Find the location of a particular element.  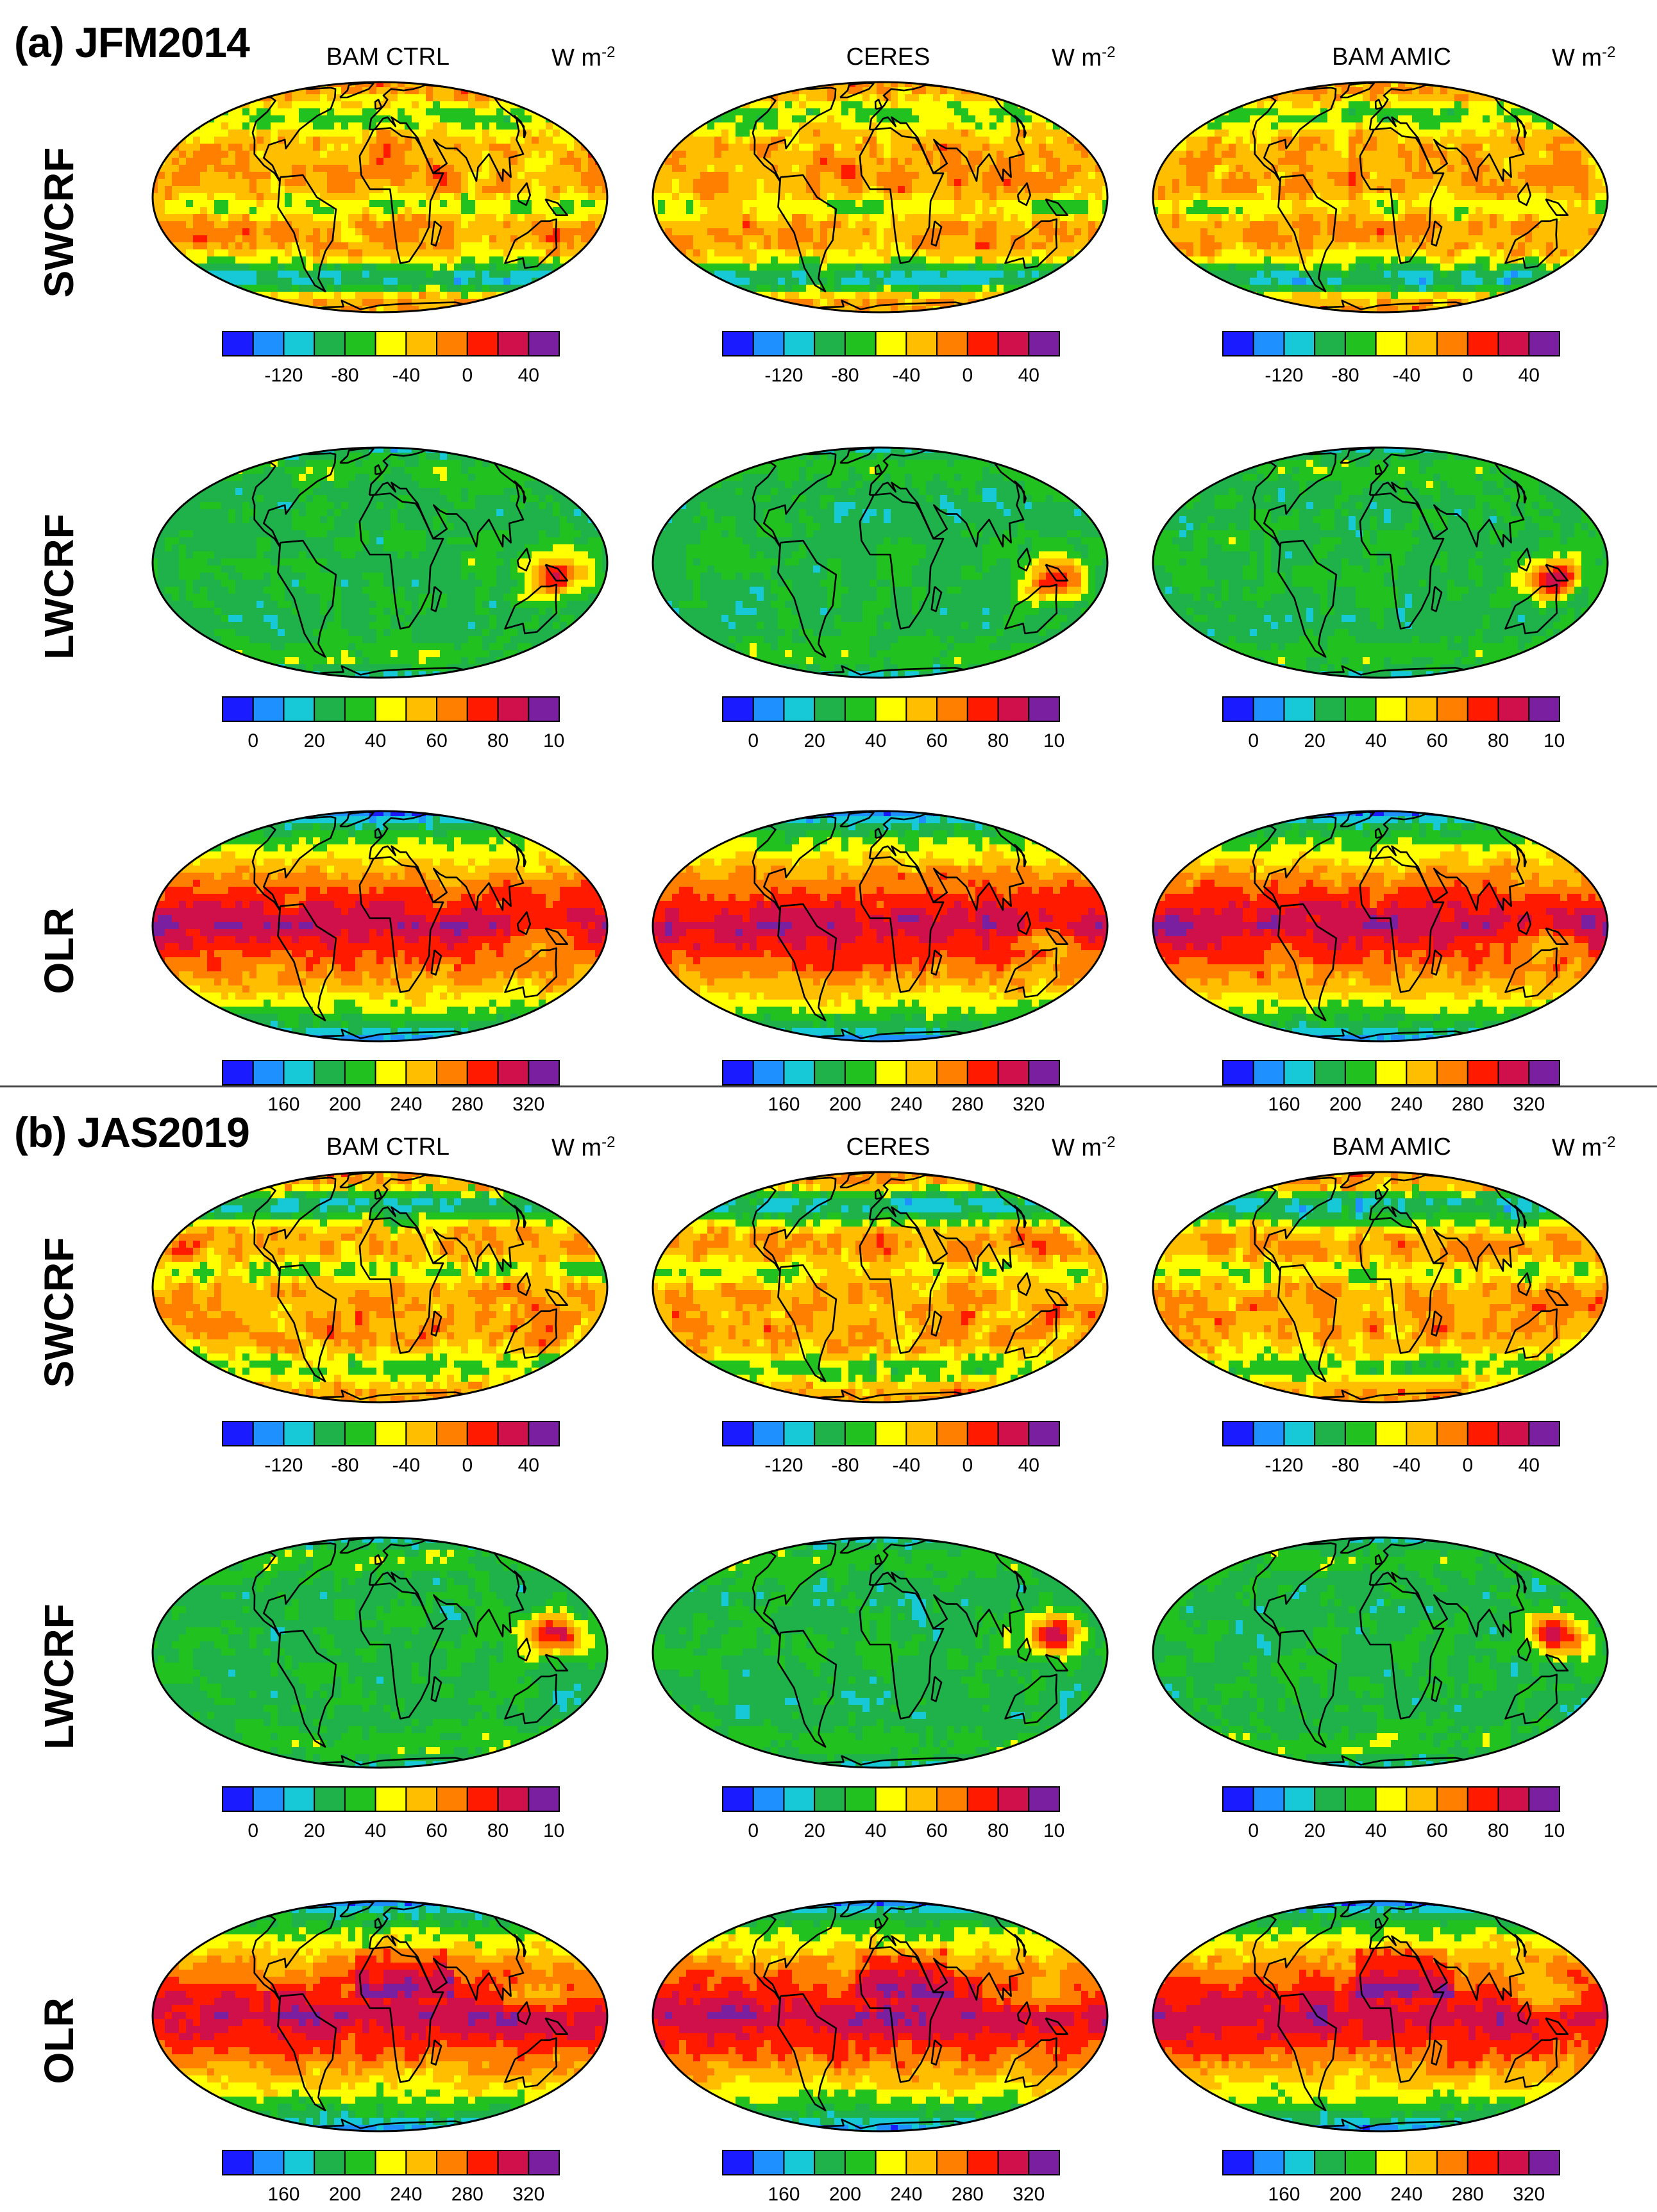

colorbar-p2-r2-c3-tick-label: 80 is located at coordinates (1498, 1830).